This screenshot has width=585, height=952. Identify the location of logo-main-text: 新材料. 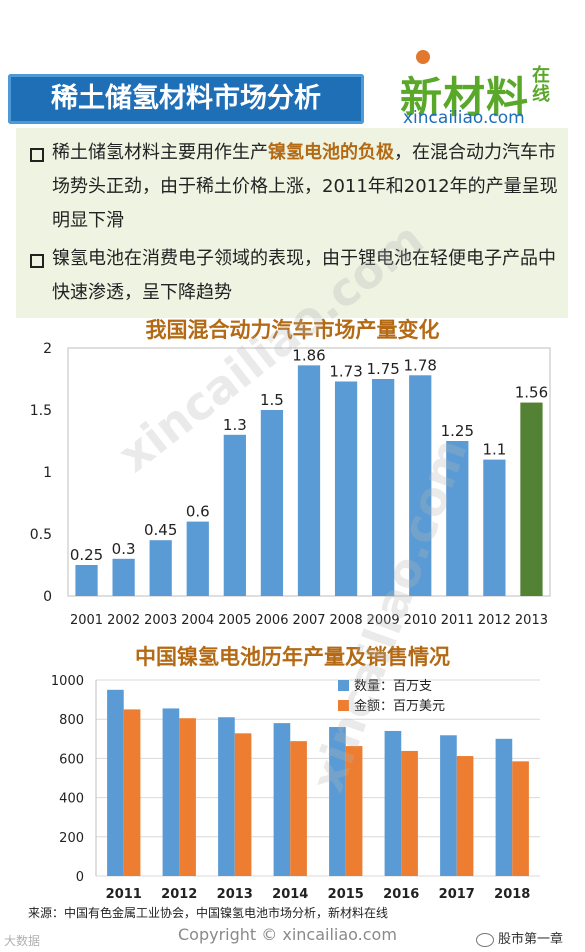
(465, 97).